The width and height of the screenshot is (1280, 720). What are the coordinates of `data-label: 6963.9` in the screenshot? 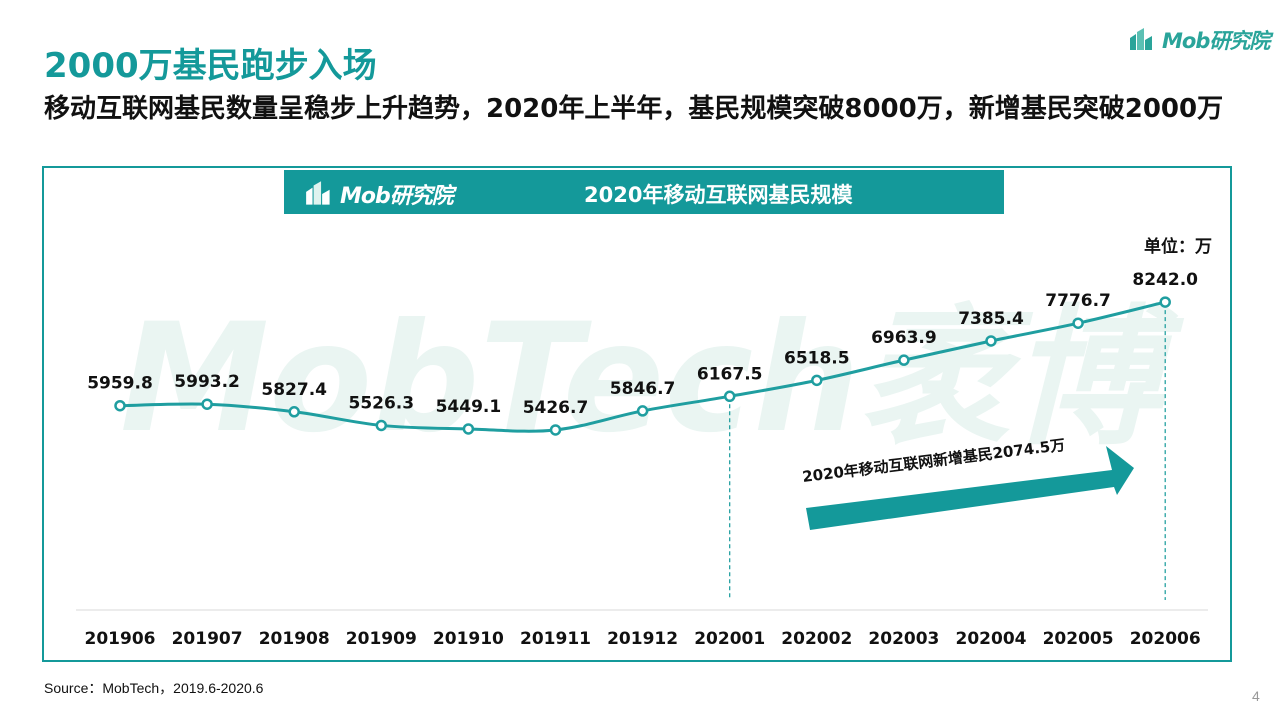 It's located at (904, 338).